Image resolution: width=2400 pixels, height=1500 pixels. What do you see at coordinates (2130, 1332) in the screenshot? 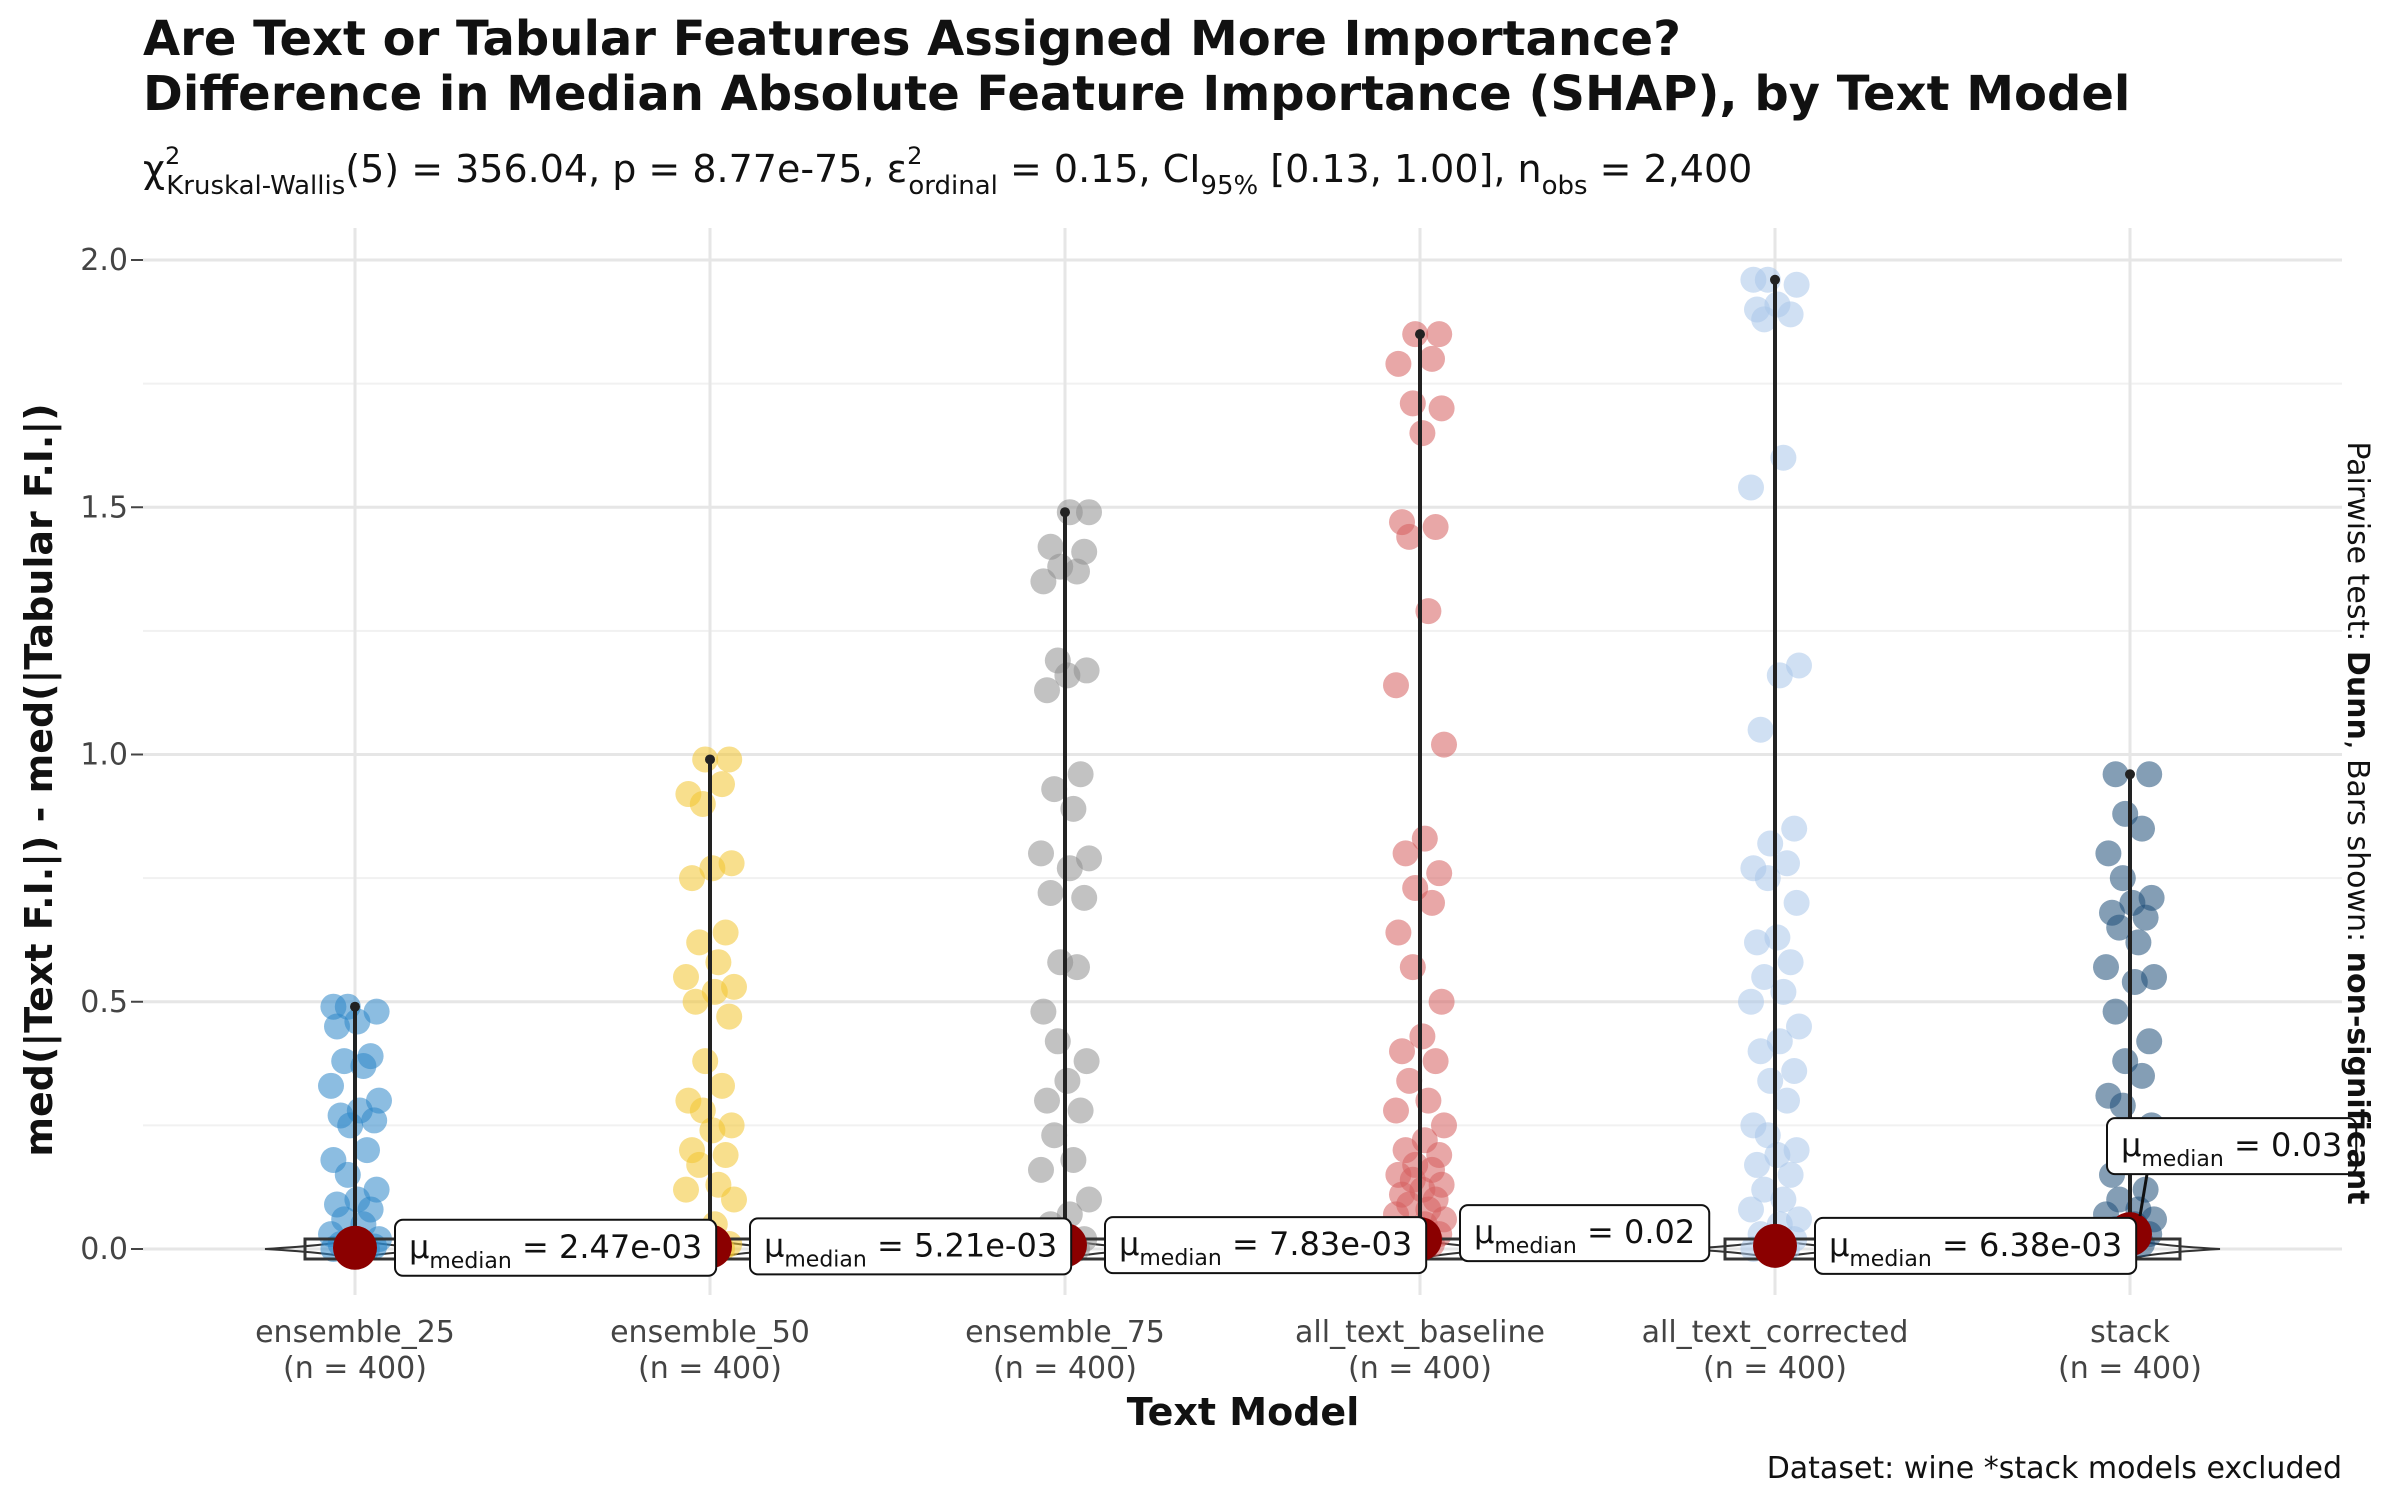
I see `x-tick-label: stack` at bounding box center [2130, 1332].